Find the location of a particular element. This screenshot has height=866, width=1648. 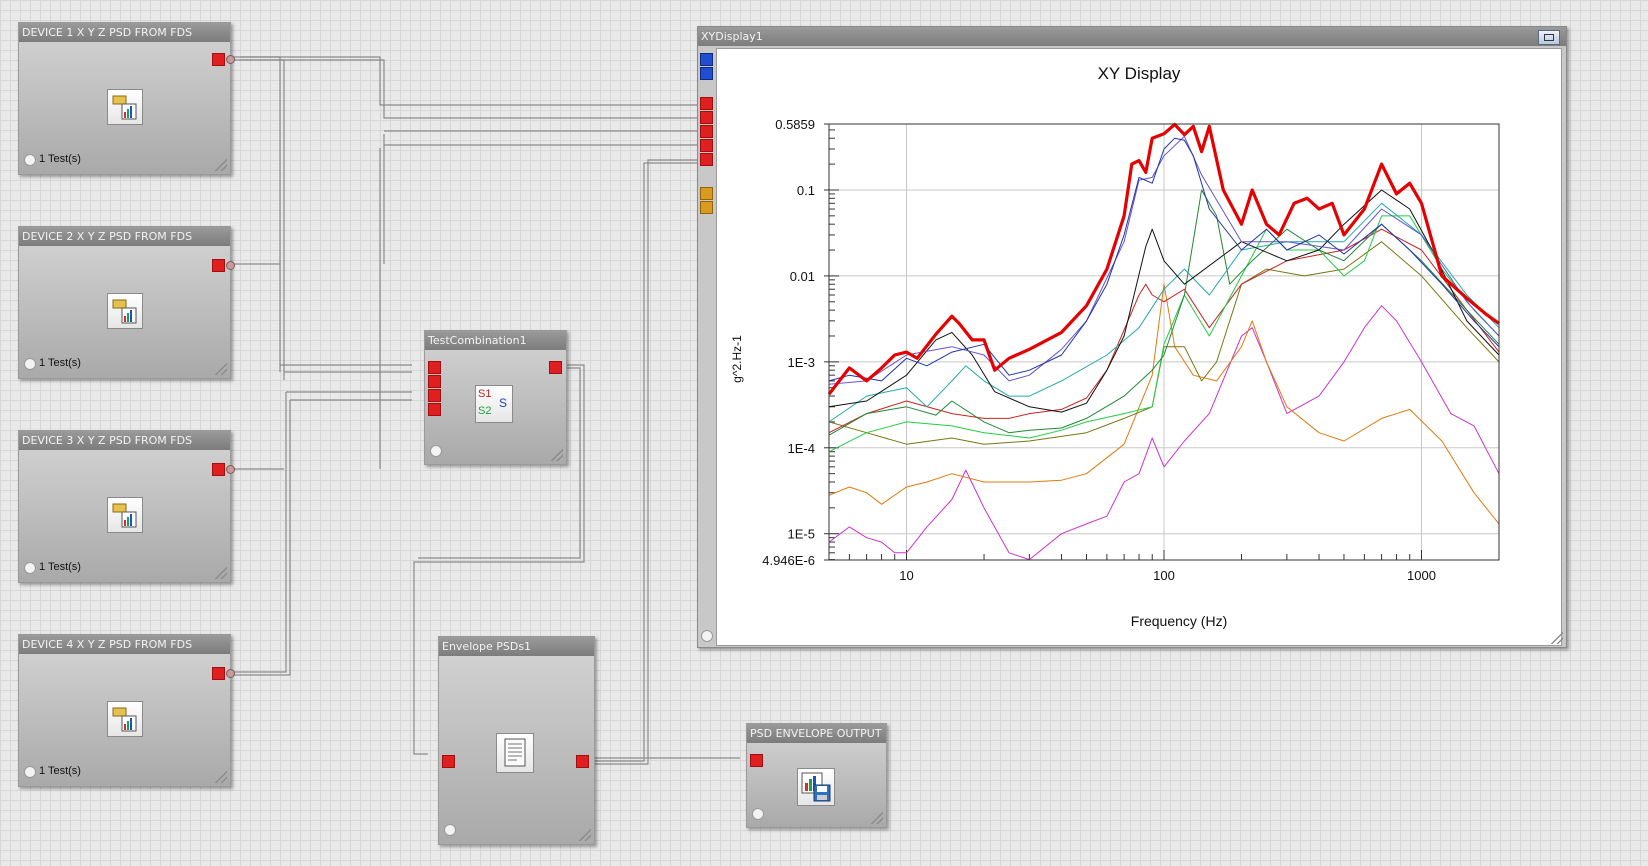

device-node-title: DEVICE 4 X Y Z PSD FROM FDS is located at coordinates (124, 644).